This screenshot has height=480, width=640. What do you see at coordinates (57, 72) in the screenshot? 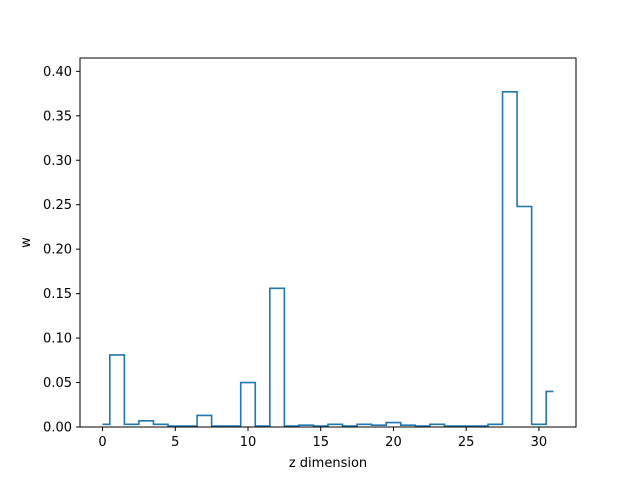
I see `y-tick-label: 0.40` at bounding box center [57, 72].